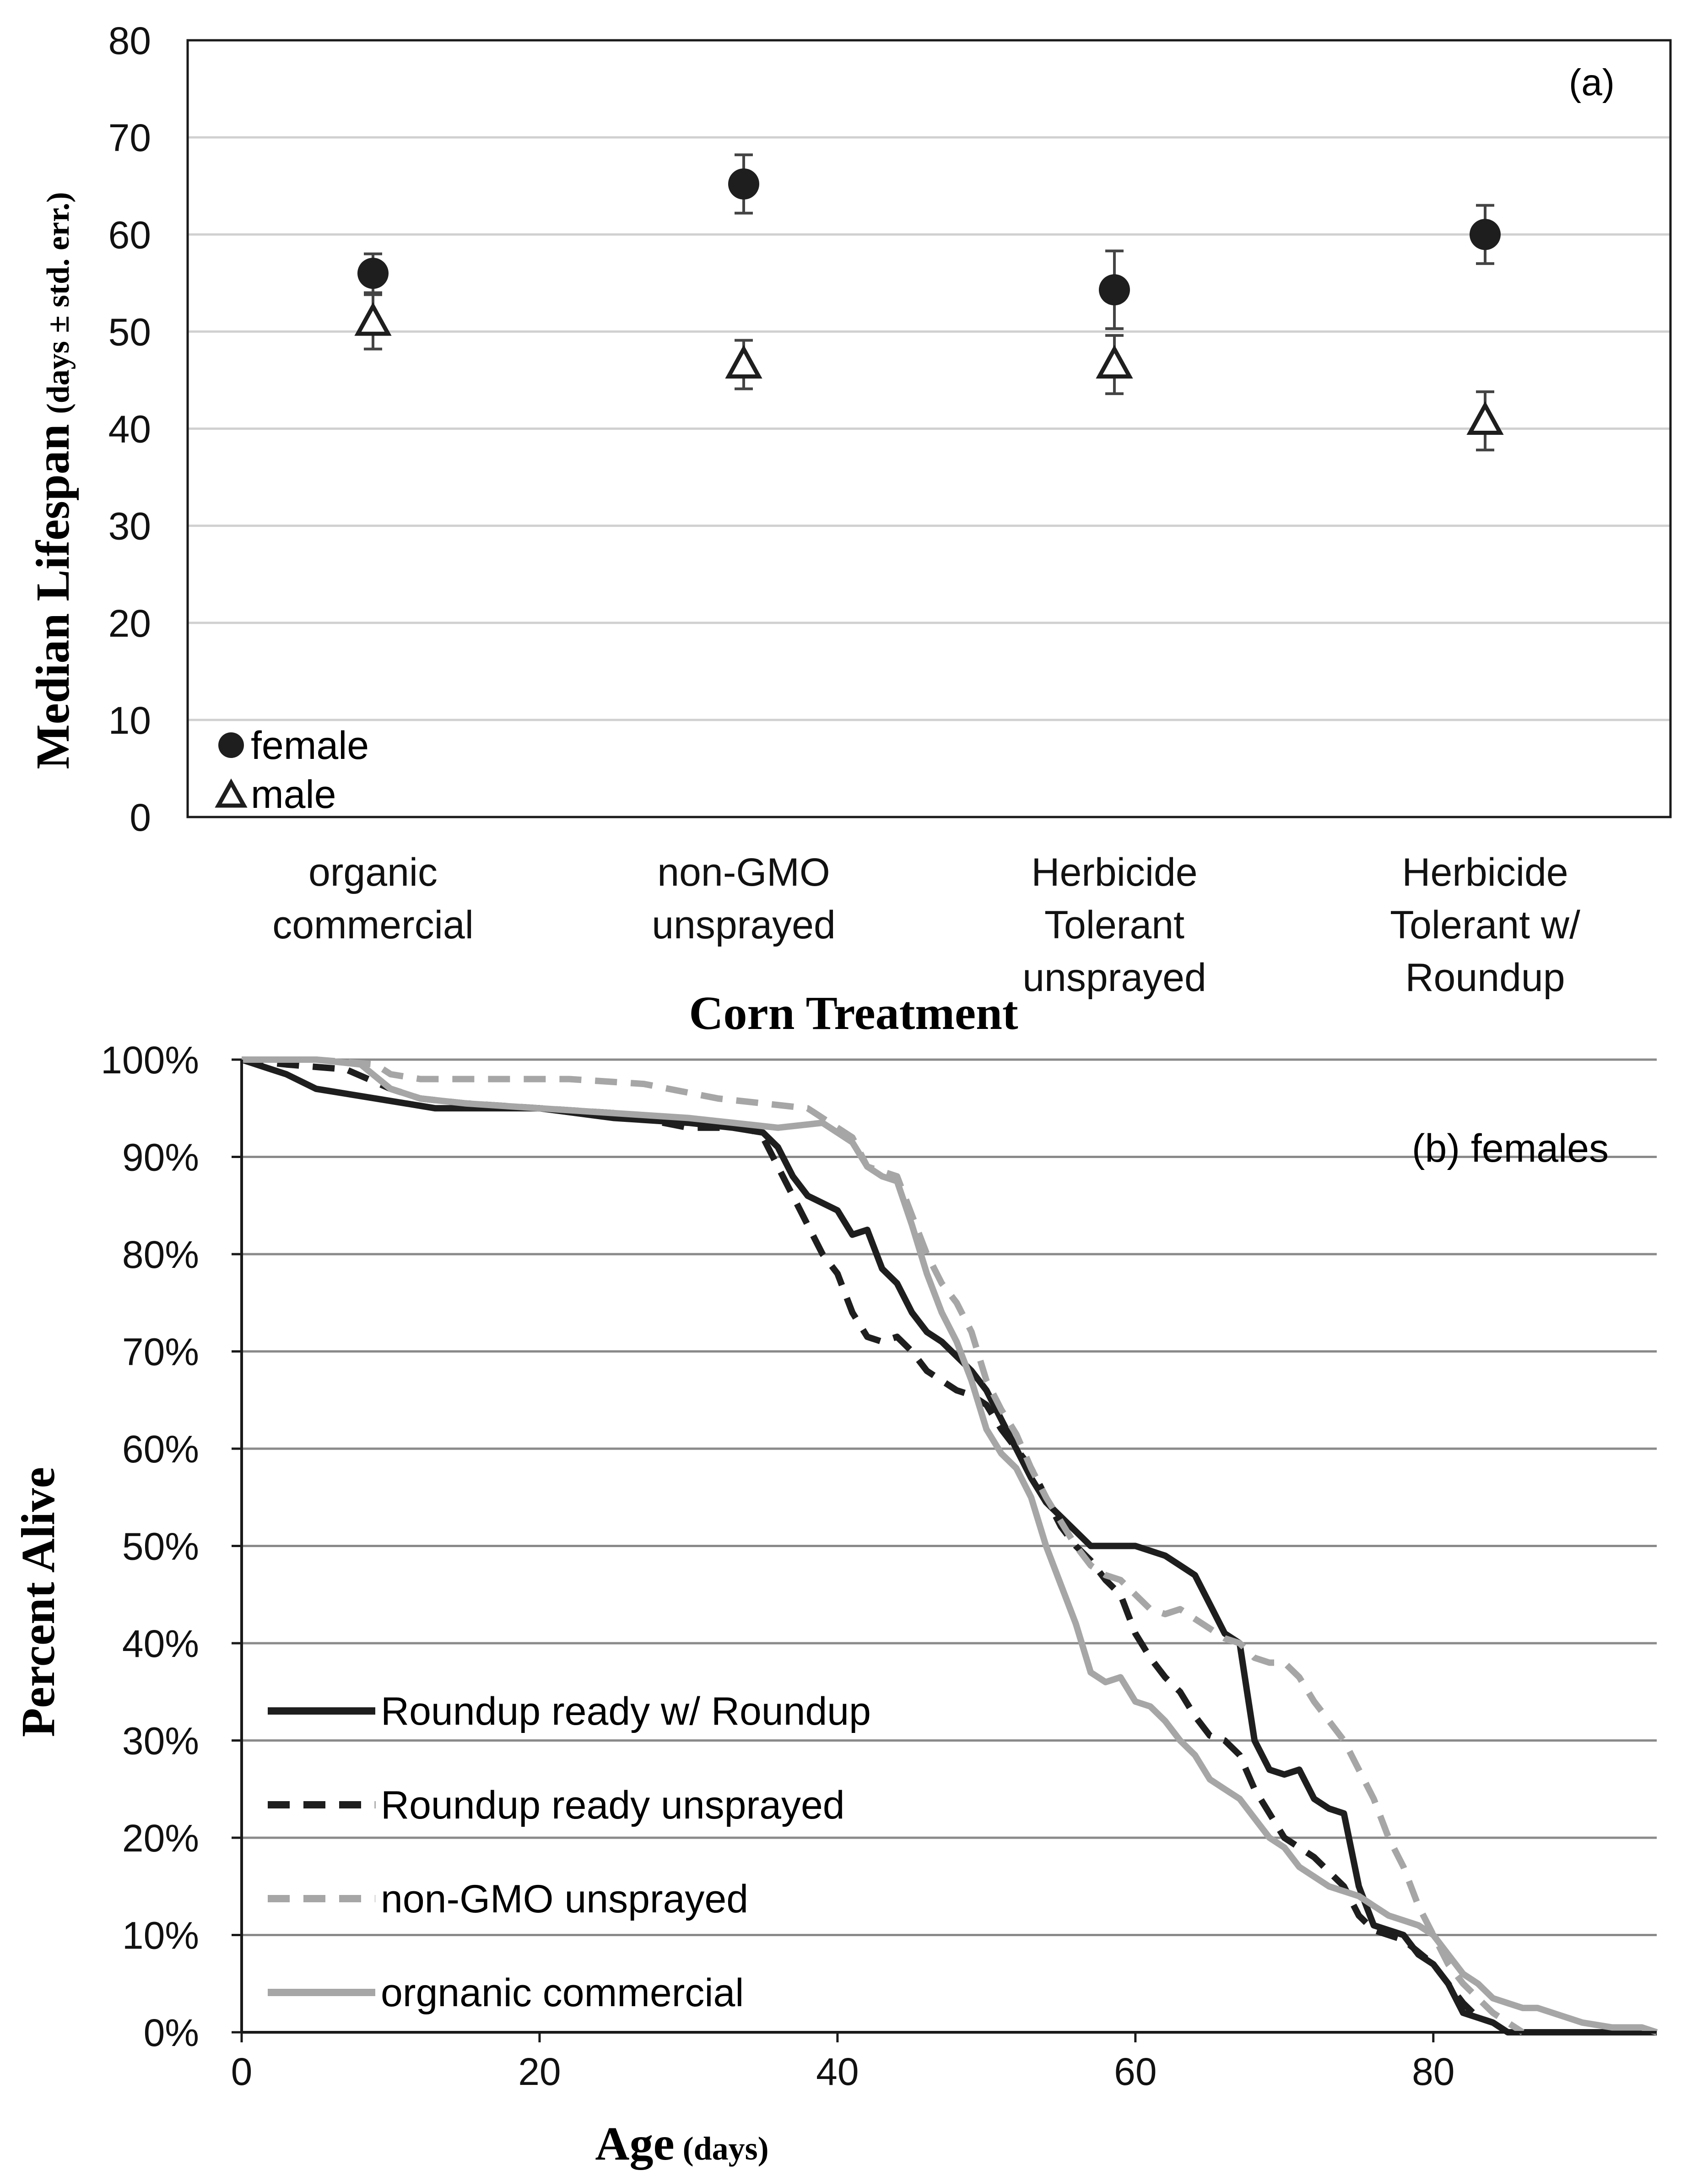  Describe the element at coordinates (293, 795) in the screenshot. I see `legend-male-label: male` at that location.